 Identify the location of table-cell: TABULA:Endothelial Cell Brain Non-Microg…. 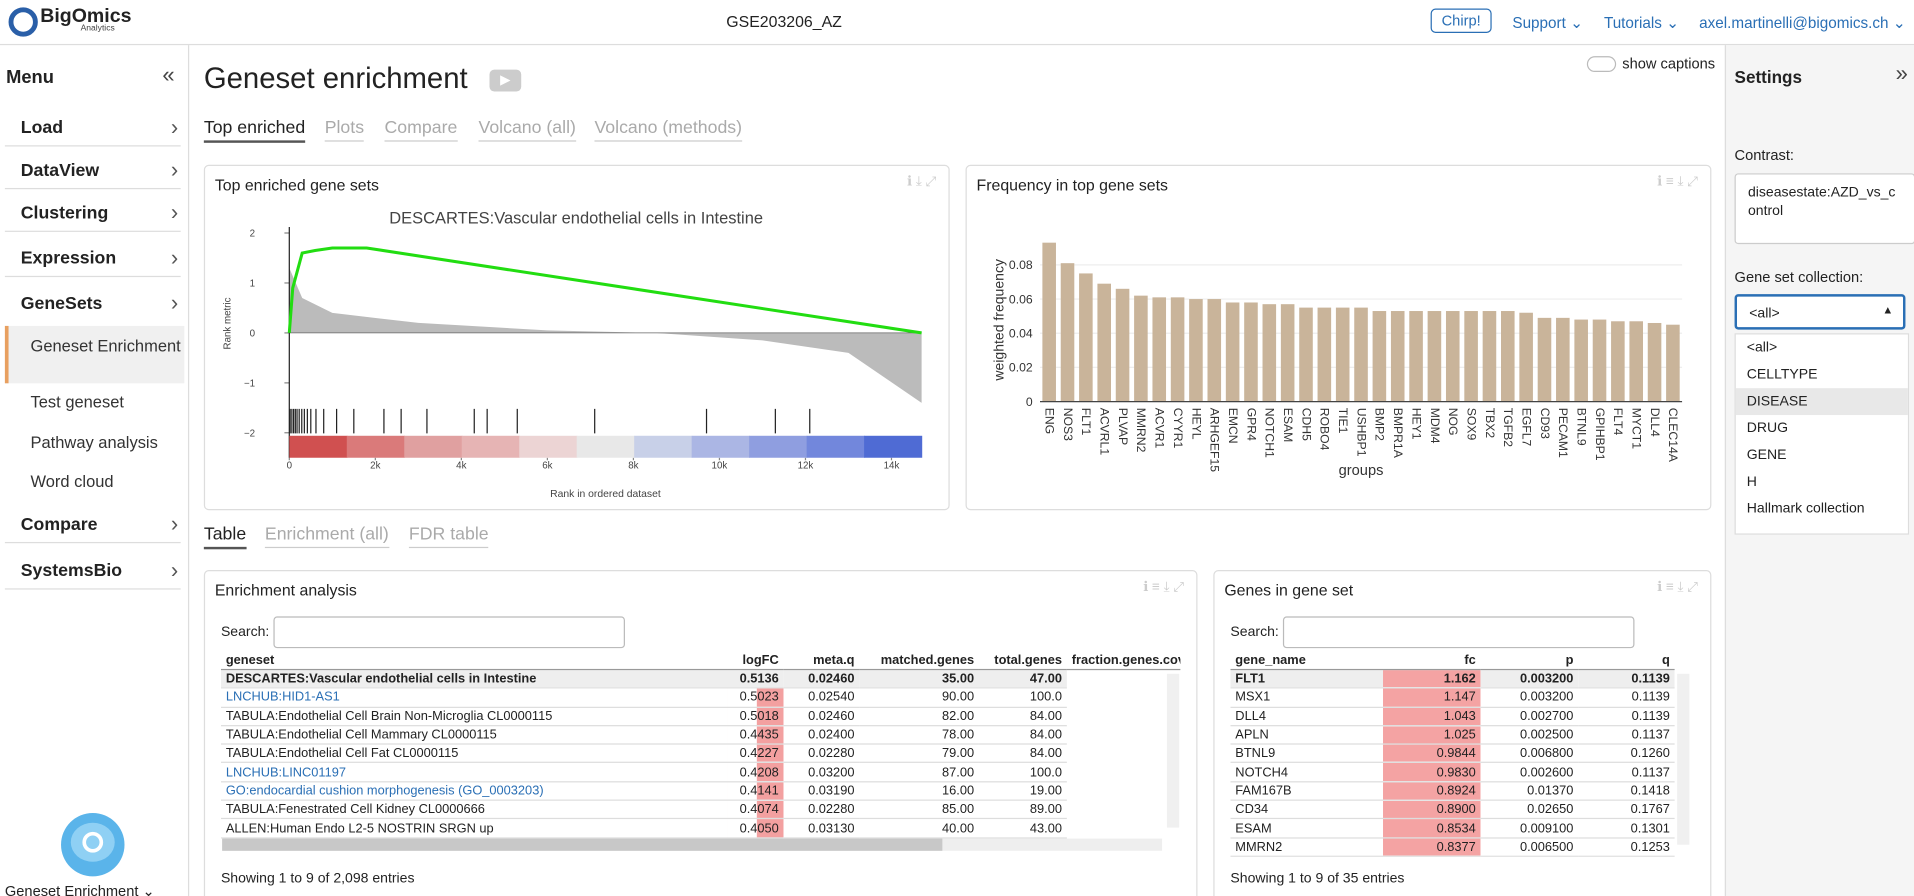
(474, 716).